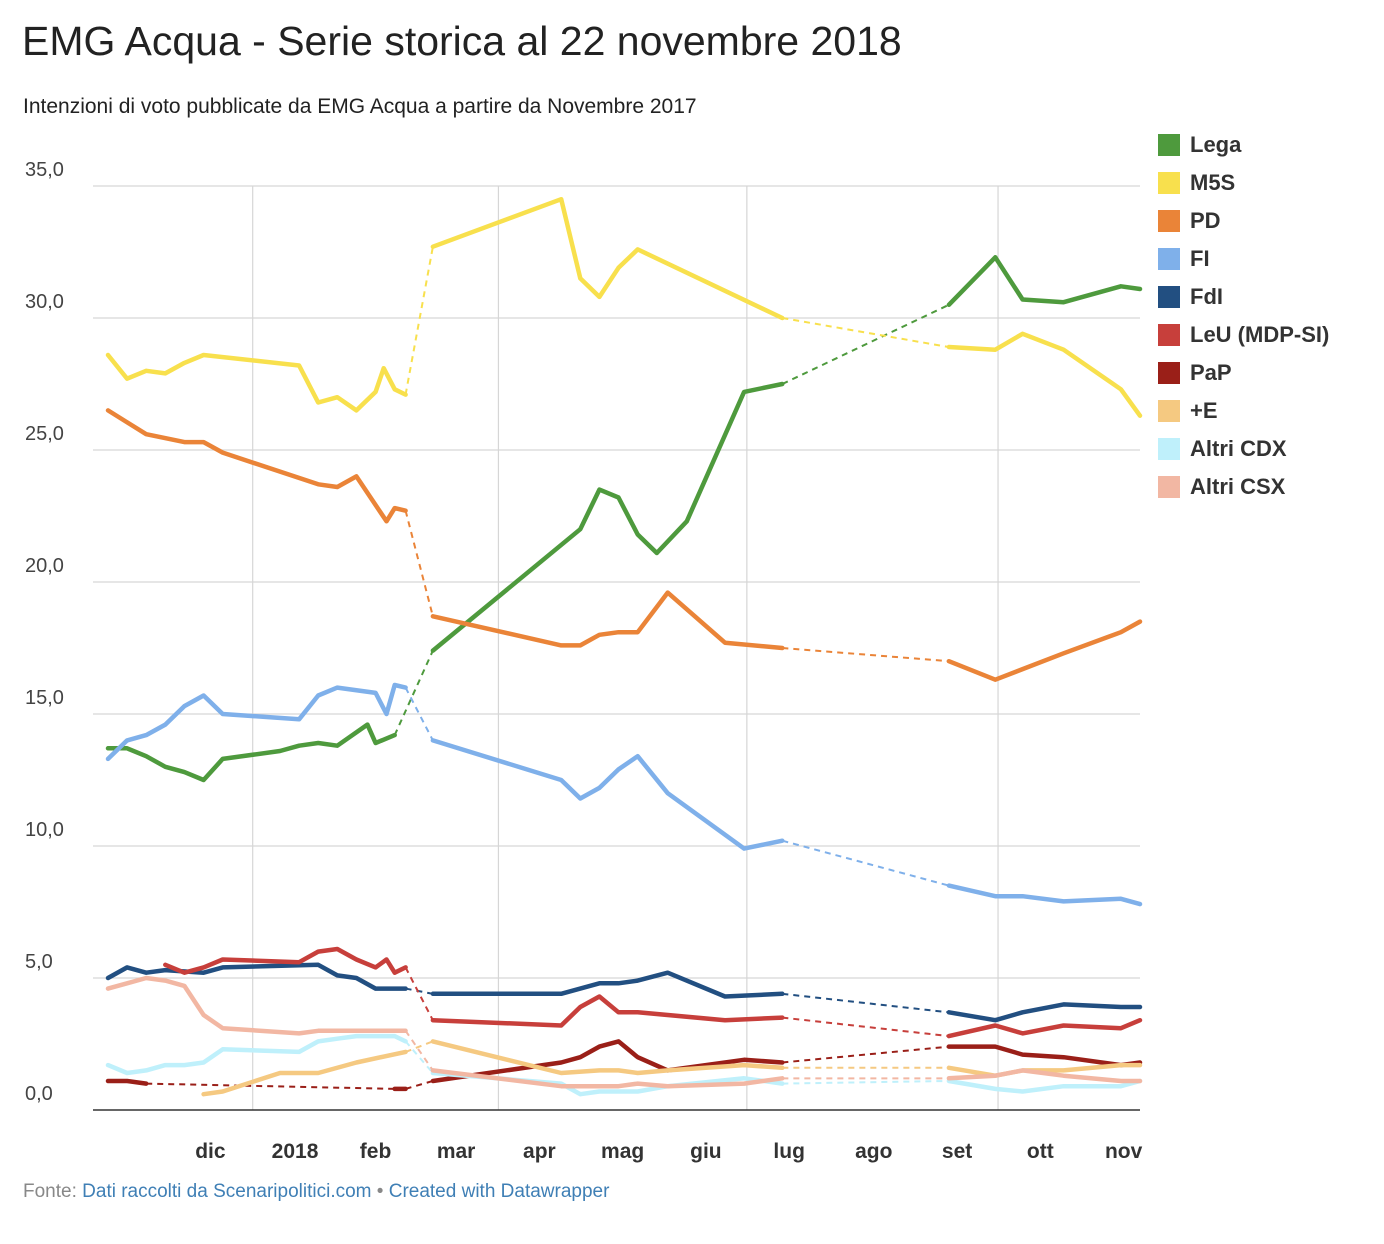 This screenshot has width=1384, height=1244. What do you see at coordinates (1124, 1151) in the screenshot?
I see `x-tick-label: nov` at bounding box center [1124, 1151].